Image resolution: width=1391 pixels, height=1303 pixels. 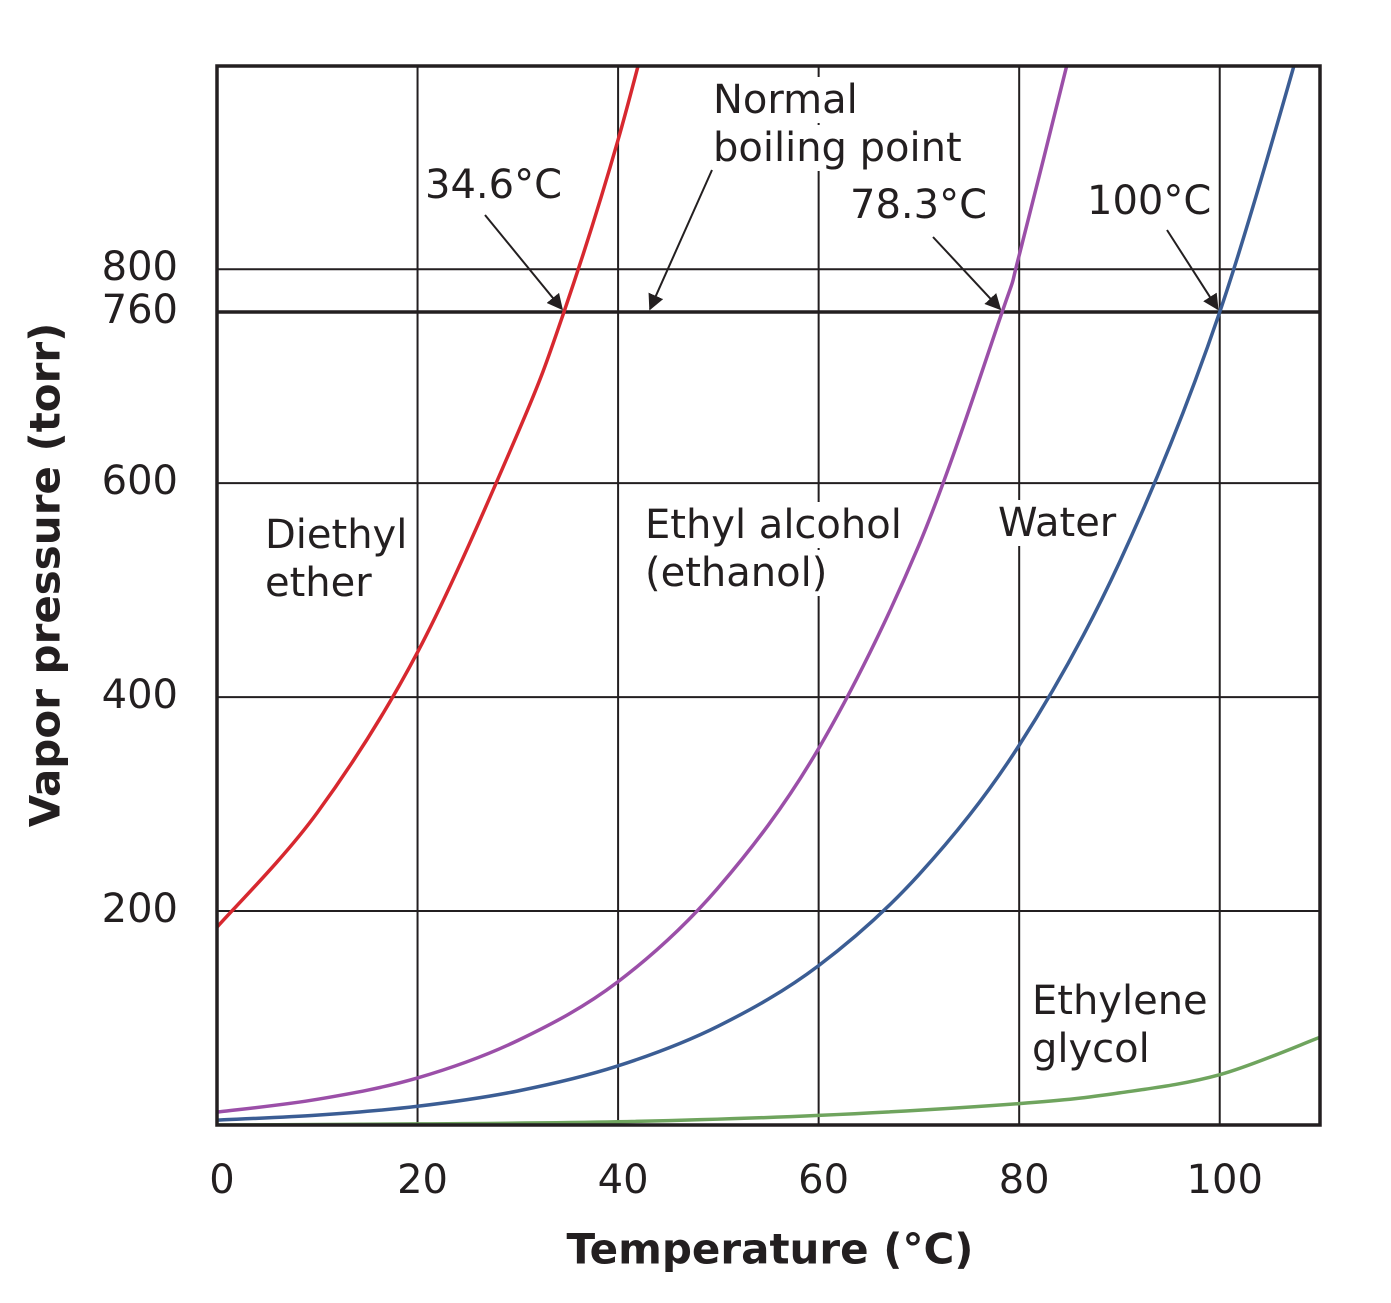 I want to click on x-axis-label: Temperature (°C), so click(x=770, y=1249).